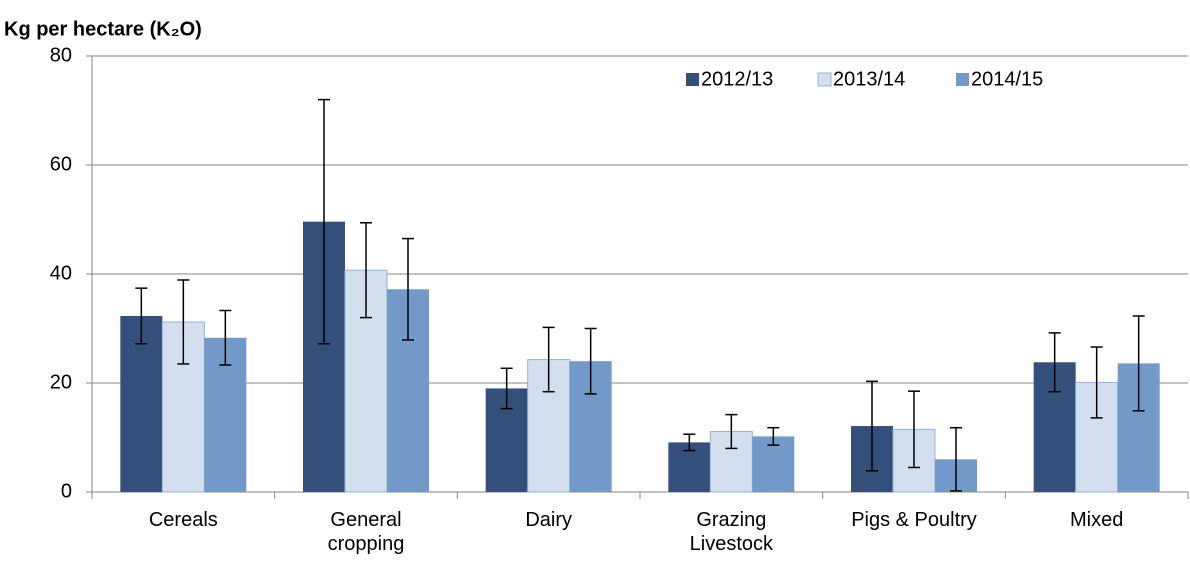 Image resolution: width=1190 pixels, height=565 pixels. Describe the element at coordinates (61, 382) in the screenshot. I see `y-tick-label: 20` at that location.